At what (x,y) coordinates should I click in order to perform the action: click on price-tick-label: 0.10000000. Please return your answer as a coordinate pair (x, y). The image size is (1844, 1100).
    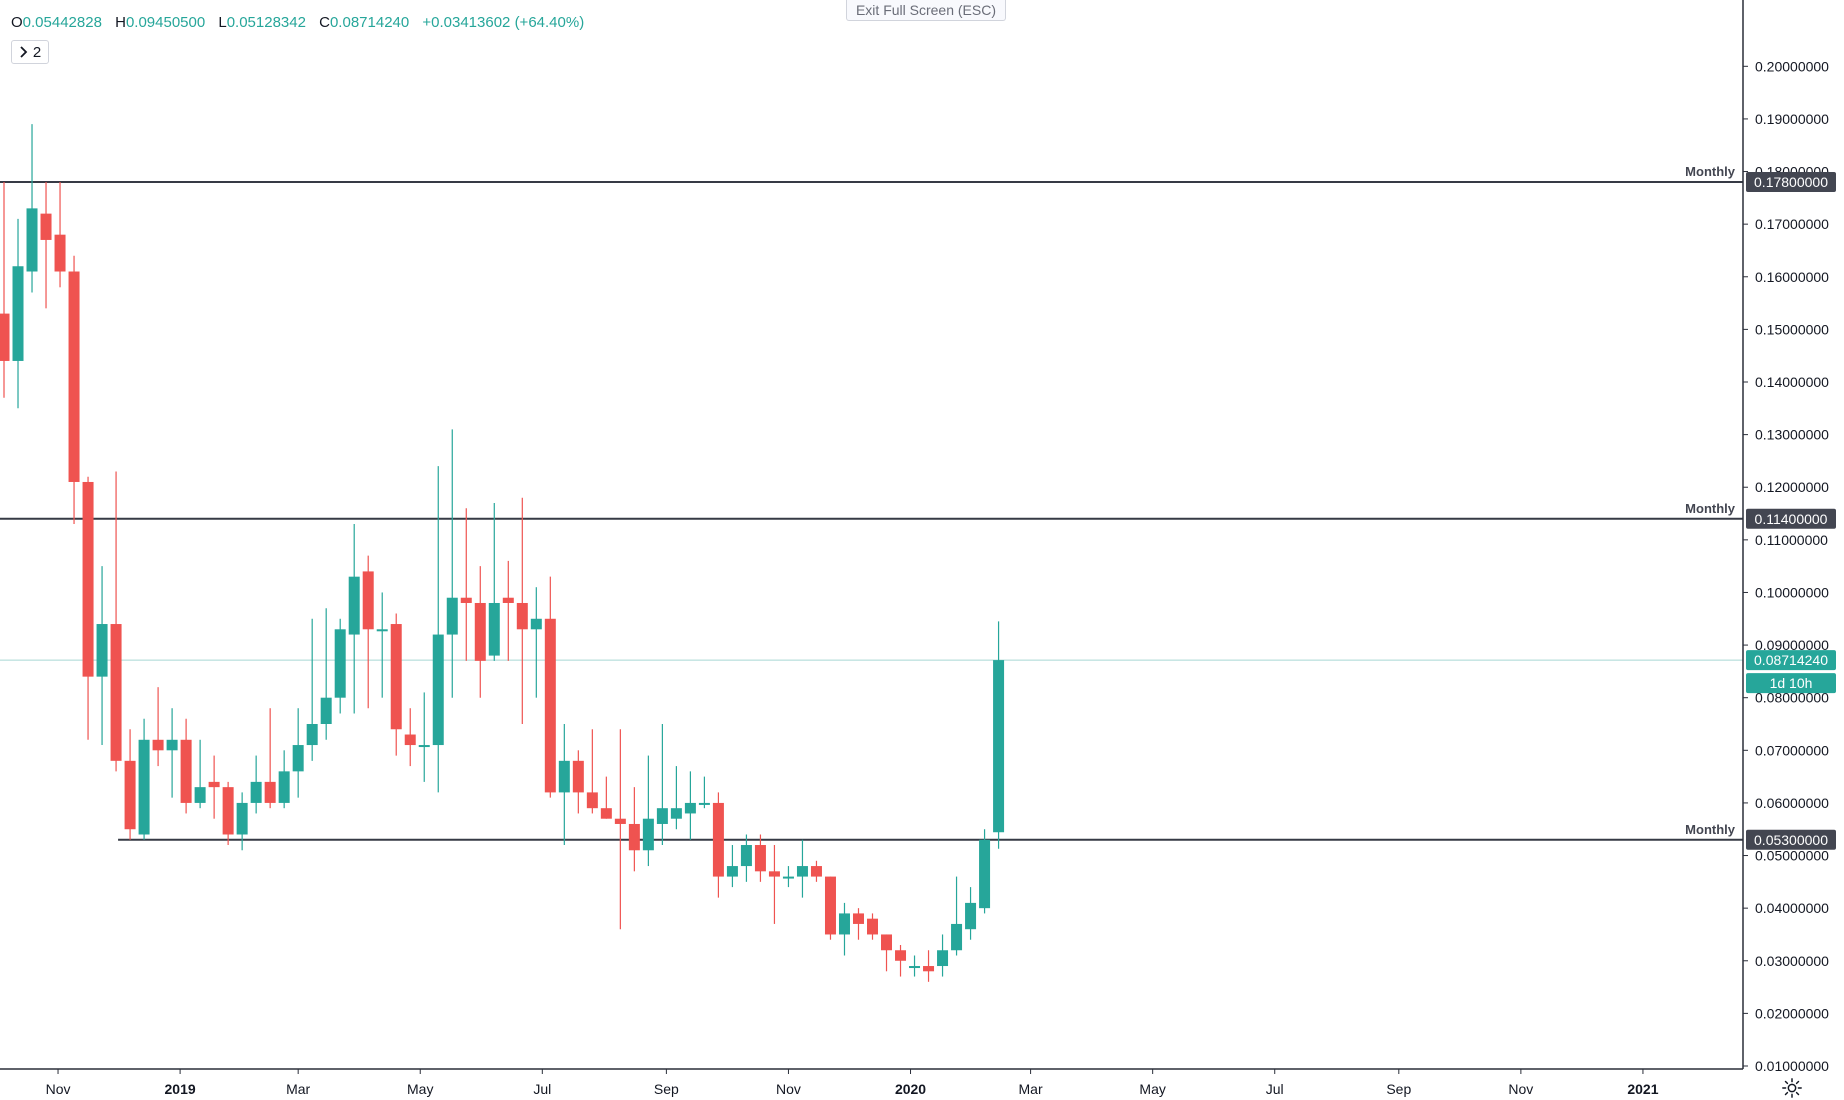
    Looking at the image, I should click on (1792, 592).